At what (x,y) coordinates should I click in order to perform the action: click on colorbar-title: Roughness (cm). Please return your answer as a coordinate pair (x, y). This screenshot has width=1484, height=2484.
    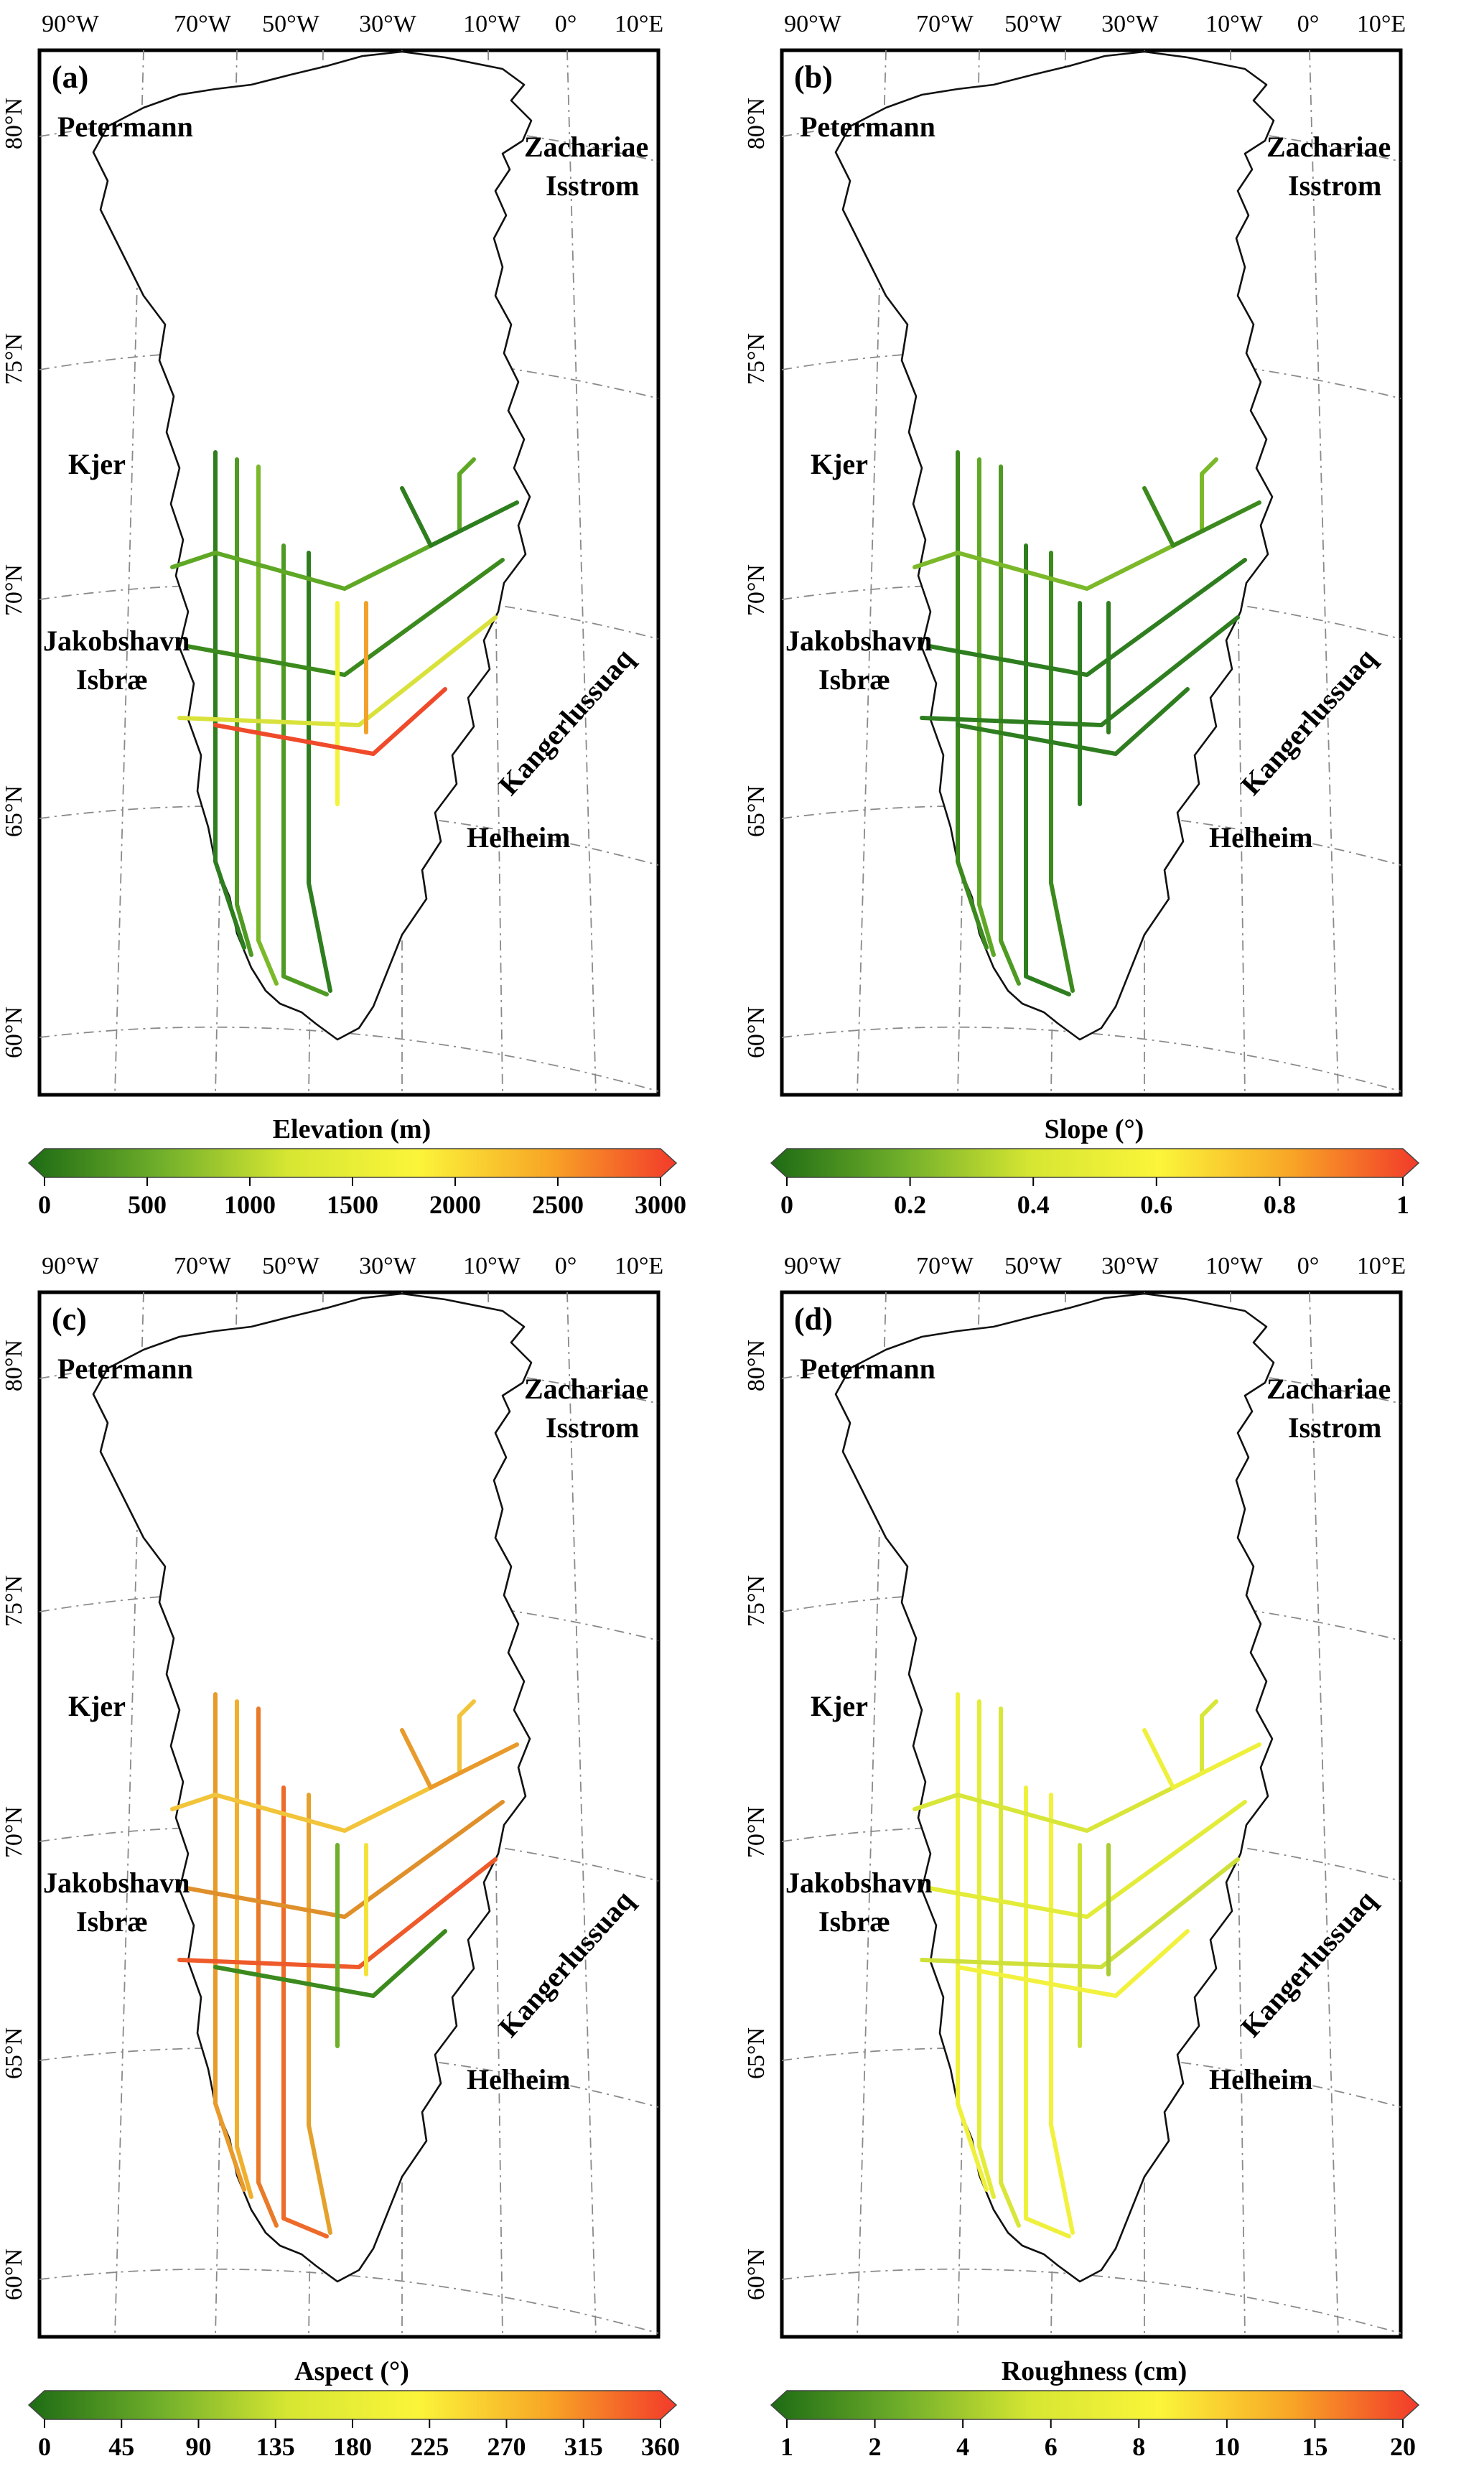
    Looking at the image, I should click on (1094, 2371).